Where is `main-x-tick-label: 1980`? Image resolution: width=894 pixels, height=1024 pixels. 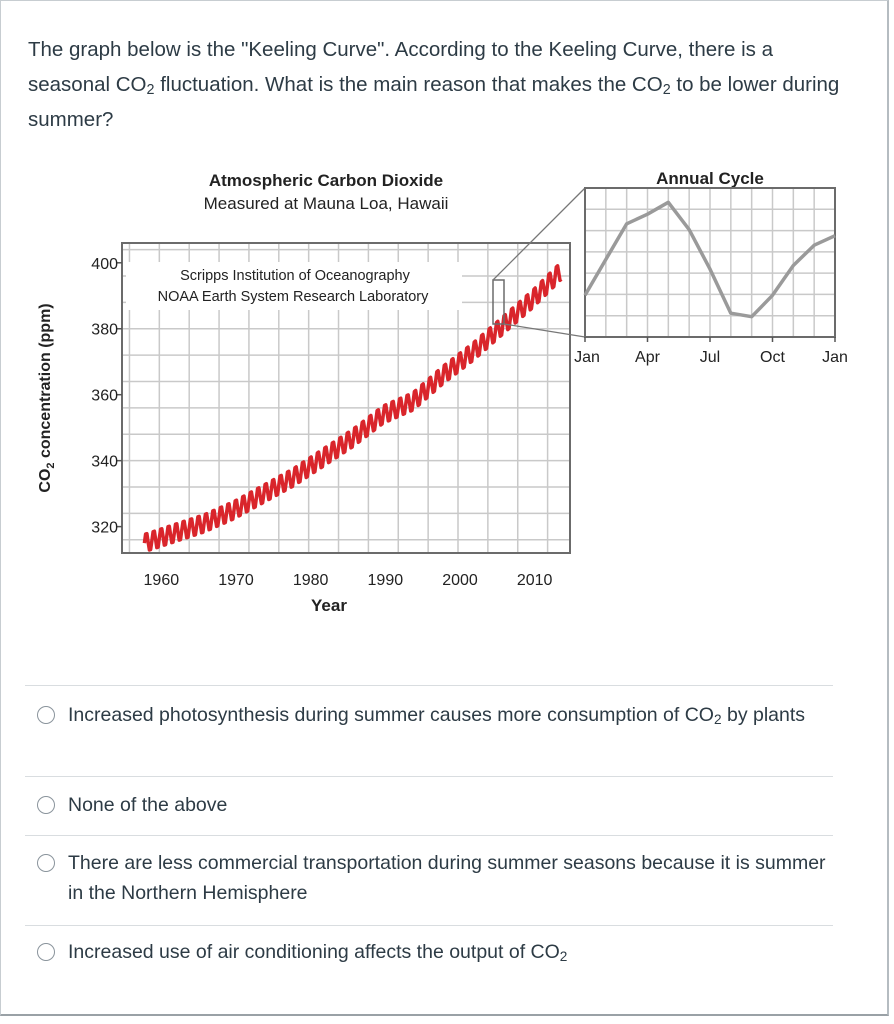 main-x-tick-label: 1980 is located at coordinates (311, 580).